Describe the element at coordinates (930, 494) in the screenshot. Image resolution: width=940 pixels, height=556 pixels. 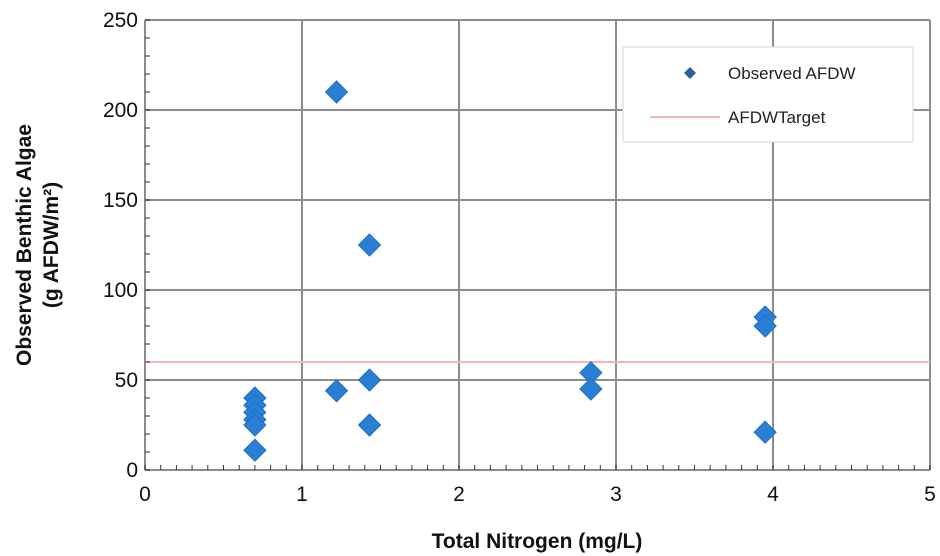
I see `x-tick-label: 5` at that location.